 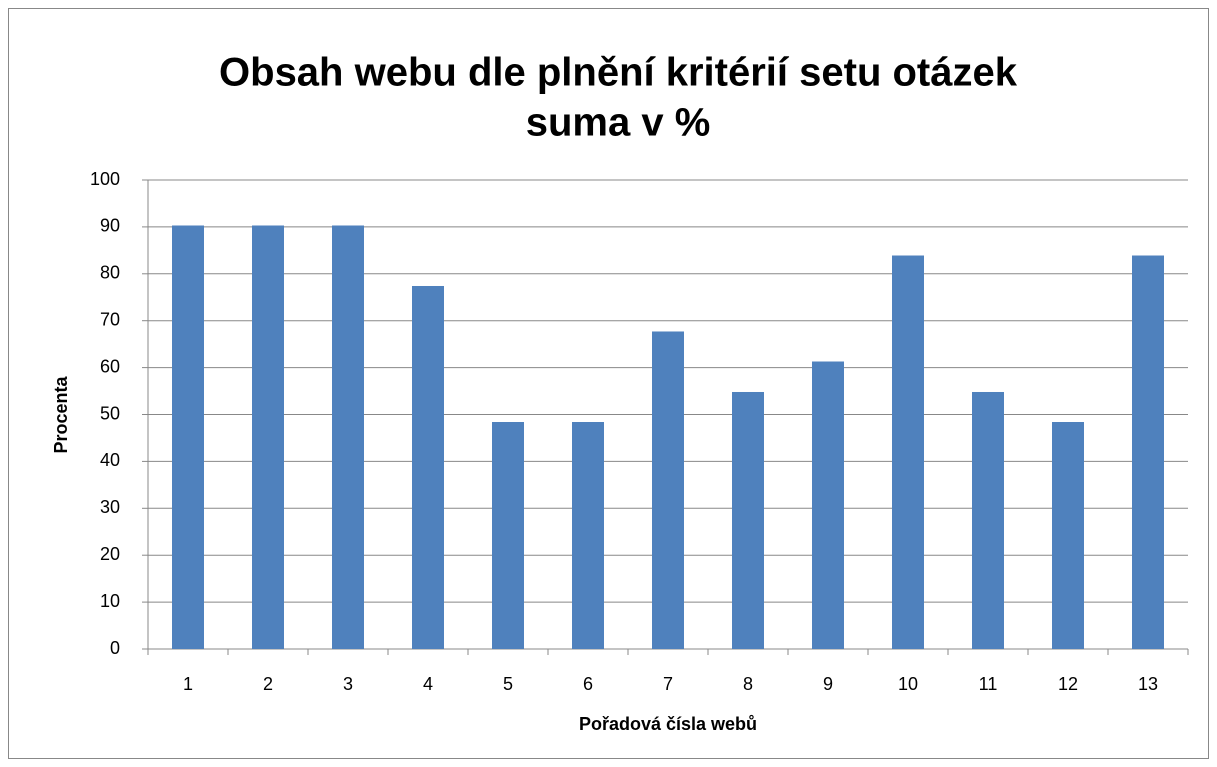 What do you see at coordinates (110, 273) in the screenshot?
I see `y-tick-label: 80` at bounding box center [110, 273].